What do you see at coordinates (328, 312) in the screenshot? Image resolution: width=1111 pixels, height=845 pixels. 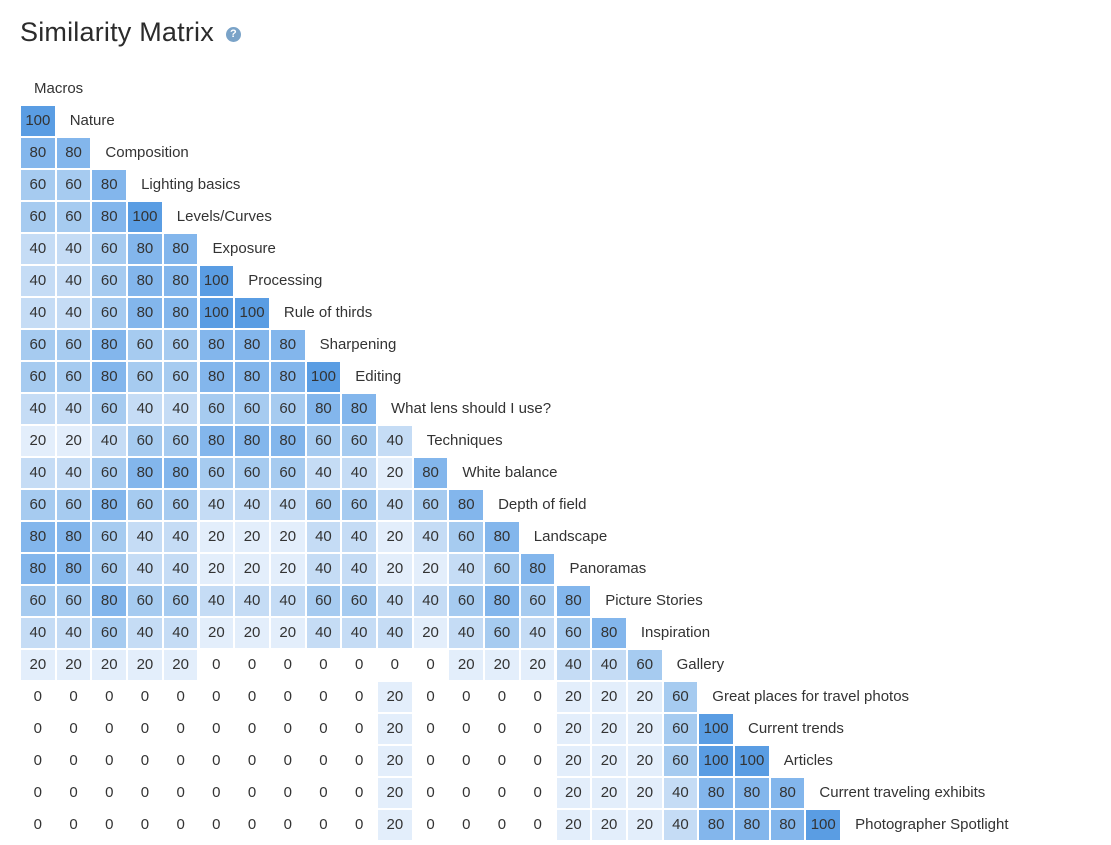 I see `row-label: Rule of thirds` at bounding box center [328, 312].